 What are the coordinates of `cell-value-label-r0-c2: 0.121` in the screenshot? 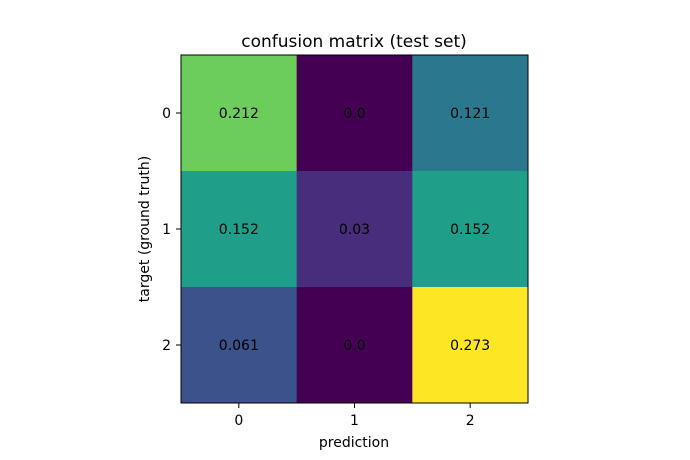 It's located at (470, 114).